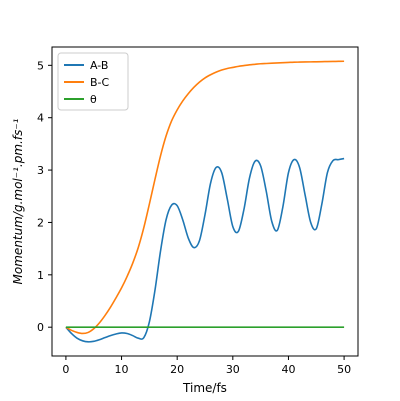 The height and width of the screenshot is (401, 400). Describe the element at coordinates (99, 65) in the screenshot. I see `legend-label-0: A-B` at that location.